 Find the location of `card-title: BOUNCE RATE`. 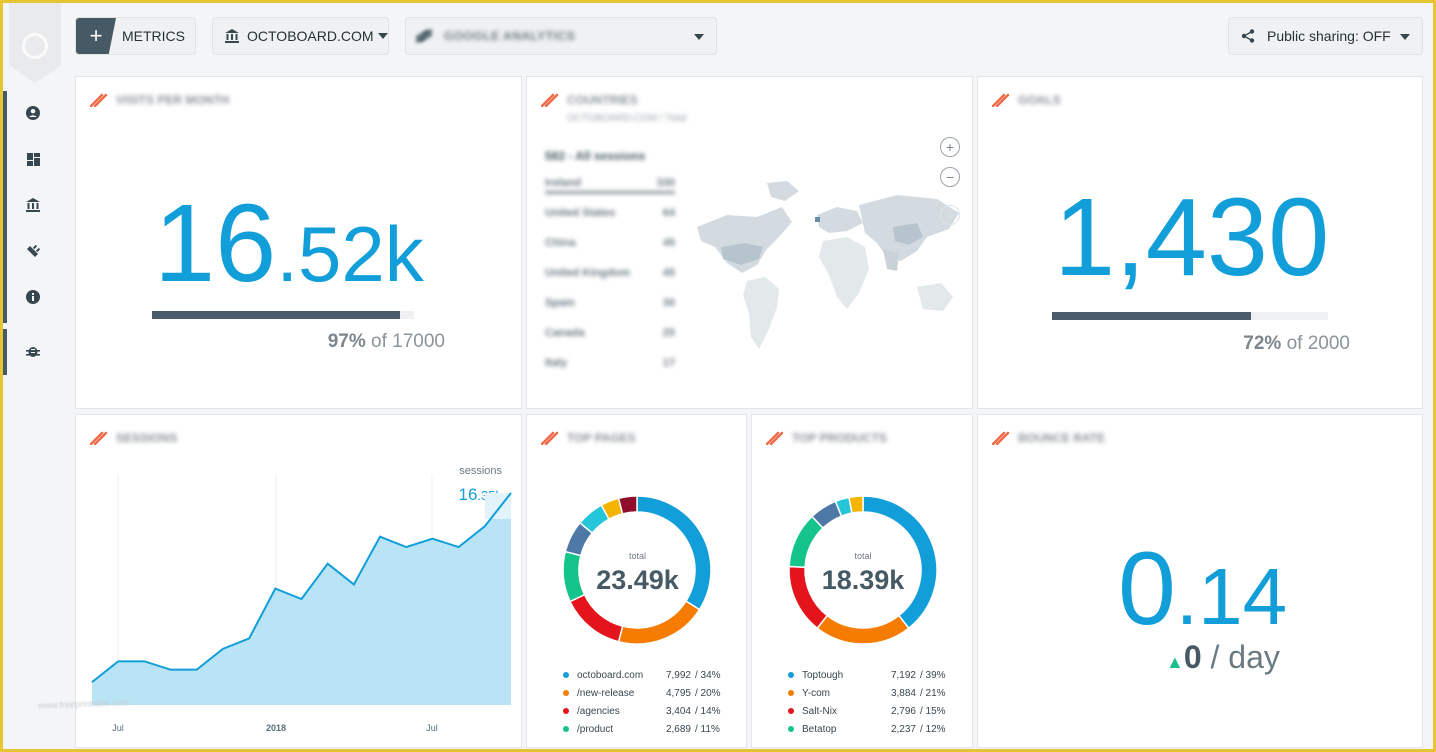

card-title: BOUNCE RATE is located at coordinates (1048, 438).